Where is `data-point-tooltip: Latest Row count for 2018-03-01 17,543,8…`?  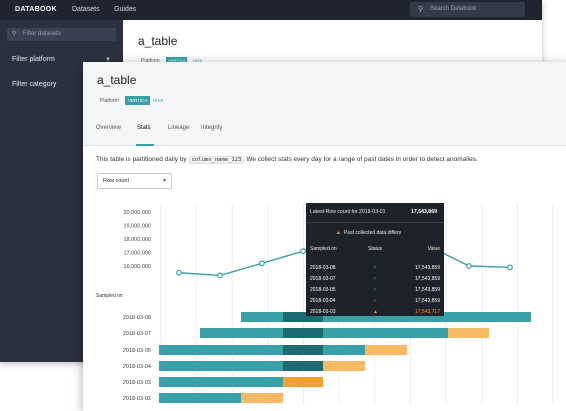
data-point-tooltip: Latest Row count for 2018-03-01 17,543,8… is located at coordinates (375, 259).